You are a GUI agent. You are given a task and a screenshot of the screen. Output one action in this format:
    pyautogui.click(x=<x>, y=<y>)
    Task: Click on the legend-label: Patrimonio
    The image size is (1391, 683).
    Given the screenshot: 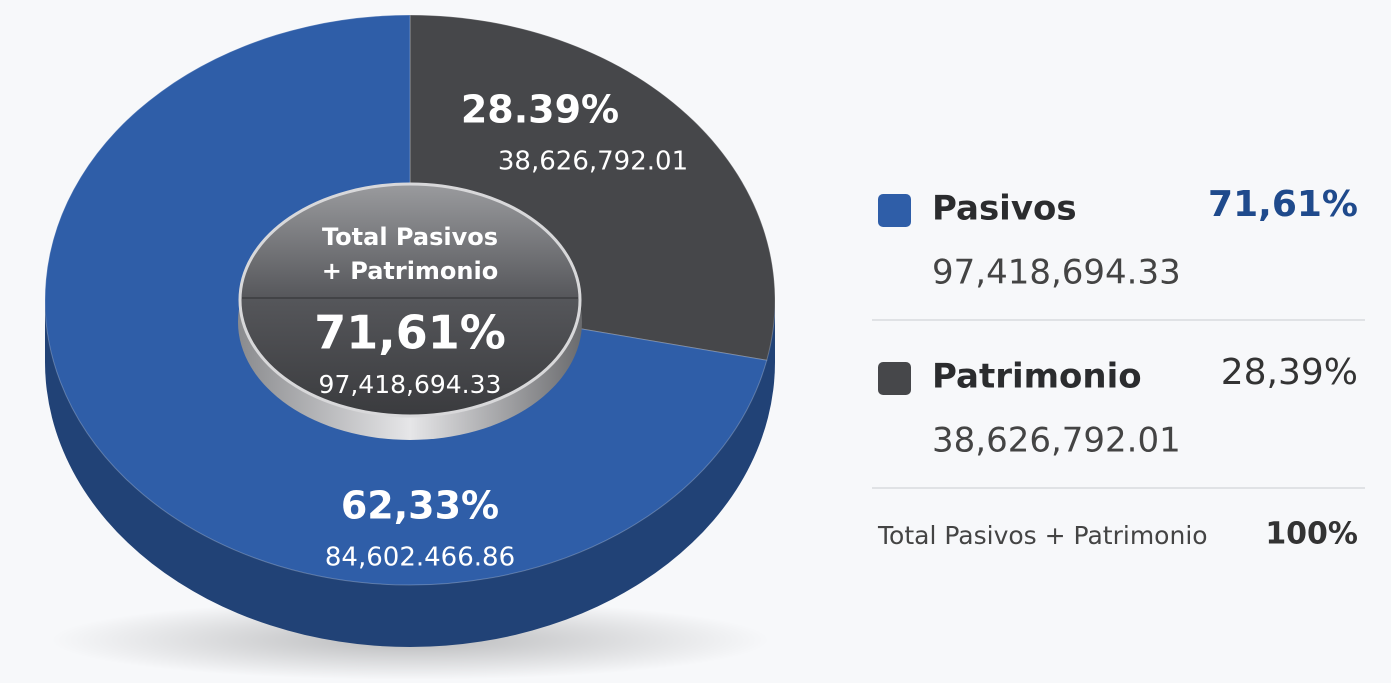 What is the action you would take?
    pyautogui.click(x=1037, y=377)
    